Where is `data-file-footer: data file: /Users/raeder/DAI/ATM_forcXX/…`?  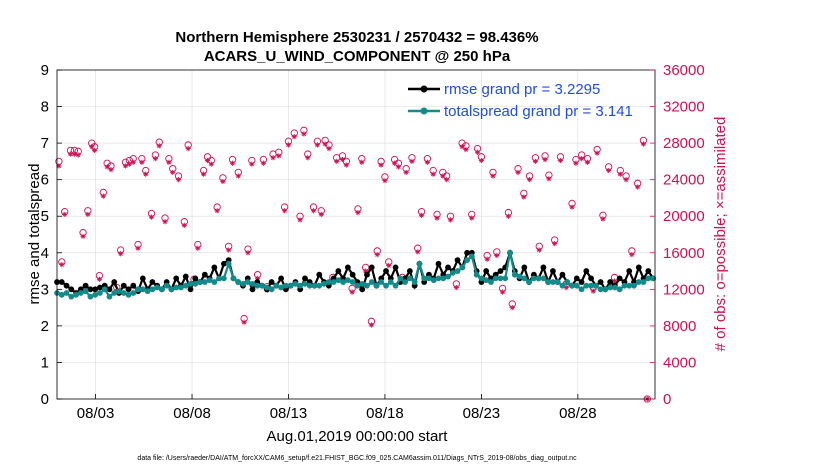 data-file-footer: data file: /Users/raeder/DAI/ATM_forcXX/… is located at coordinates (357, 458).